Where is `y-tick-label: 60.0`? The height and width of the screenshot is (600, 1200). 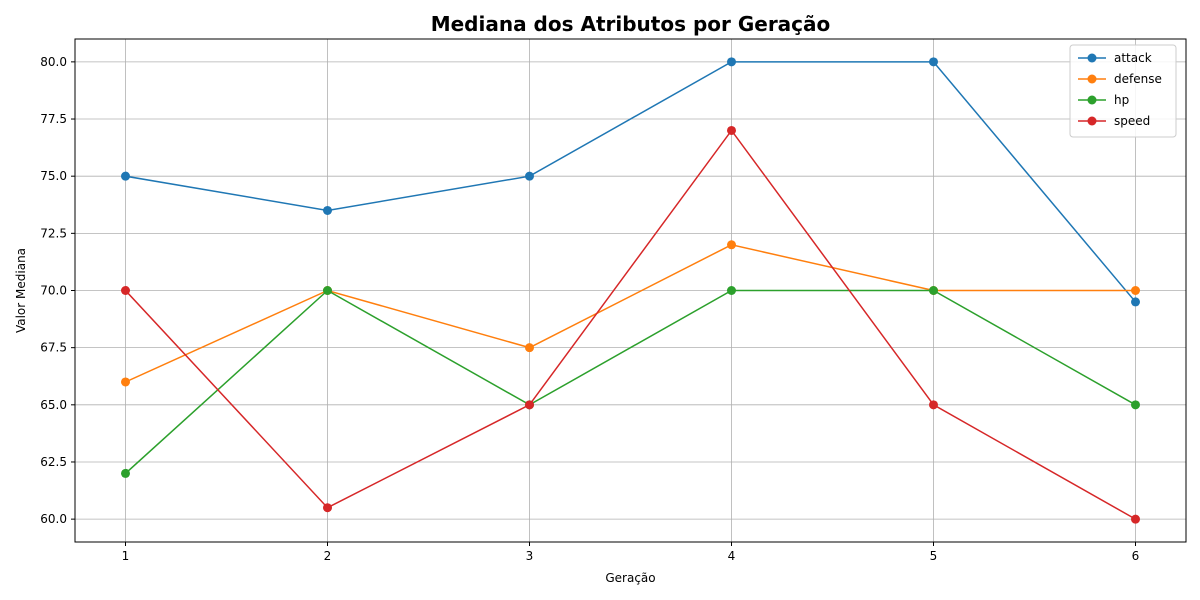 y-tick-label: 60.0 is located at coordinates (53, 519).